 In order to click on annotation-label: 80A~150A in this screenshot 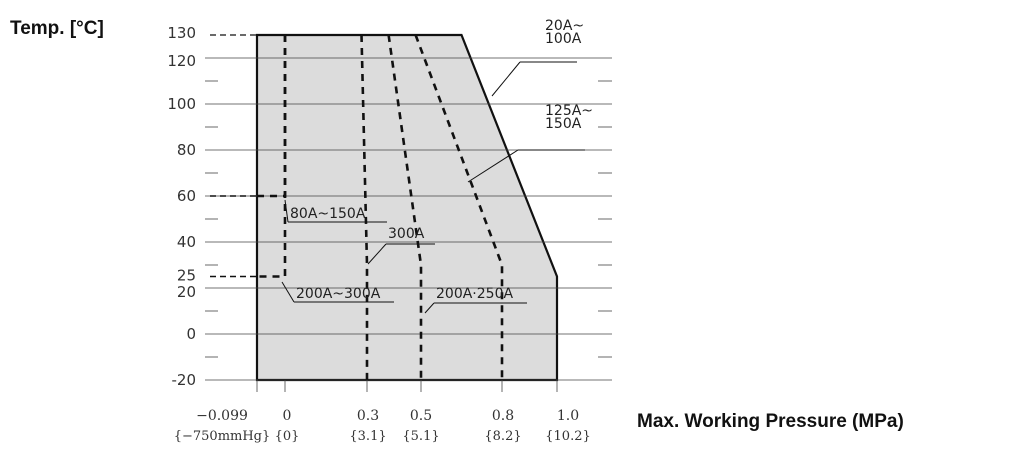, I will do `click(328, 214)`.